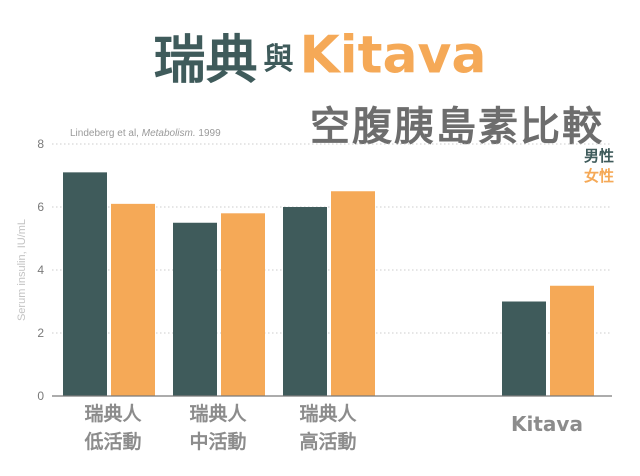  What do you see at coordinates (598, 156) in the screenshot?
I see `legend-male: 男性` at bounding box center [598, 156].